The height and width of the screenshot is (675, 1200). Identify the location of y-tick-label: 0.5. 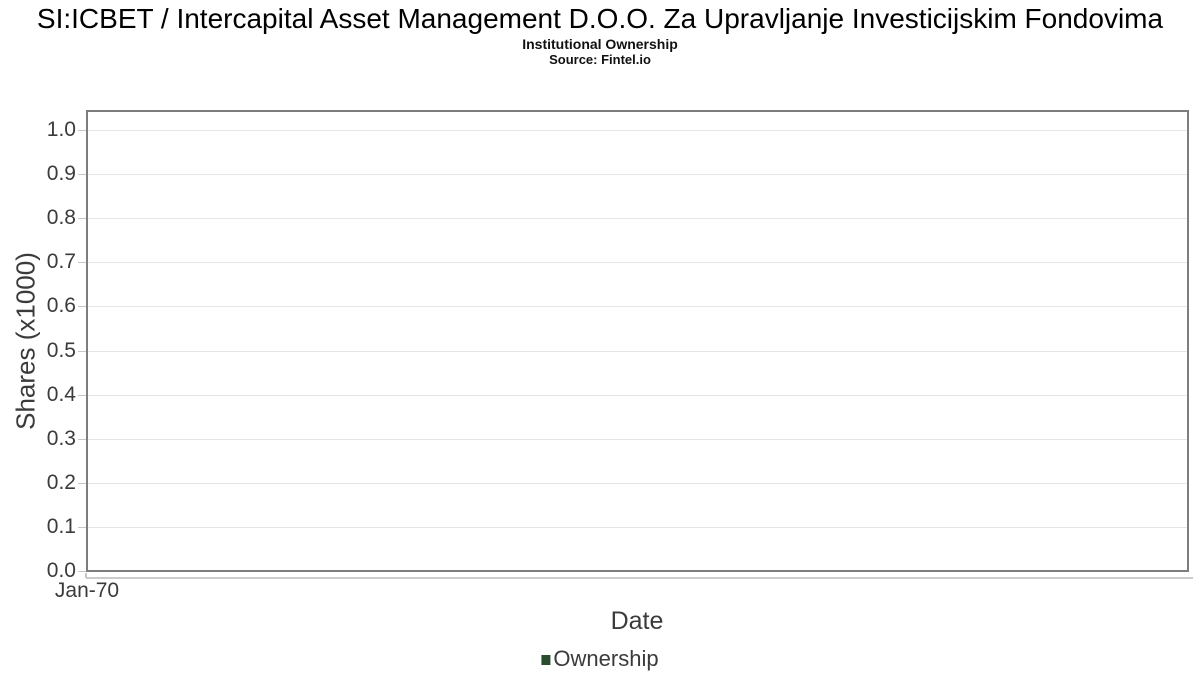
(61, 350).